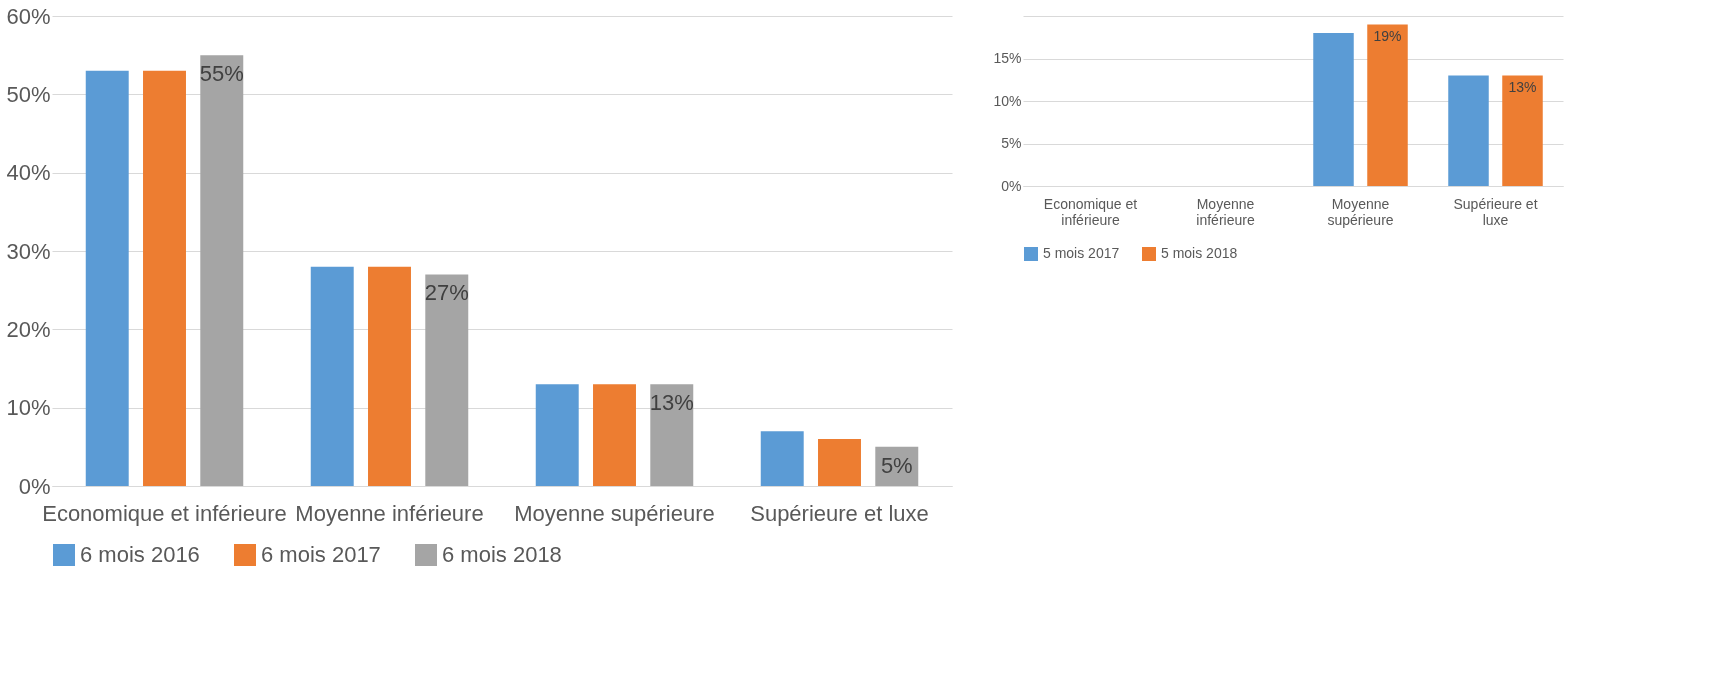 This screenshot has height=691, width=1709. I want to click on y-tick-label: 30%, so click(28, 251).